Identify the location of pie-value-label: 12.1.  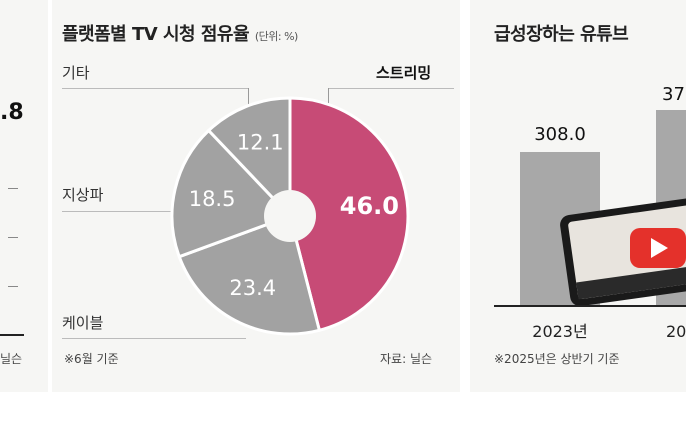
(260, 143).